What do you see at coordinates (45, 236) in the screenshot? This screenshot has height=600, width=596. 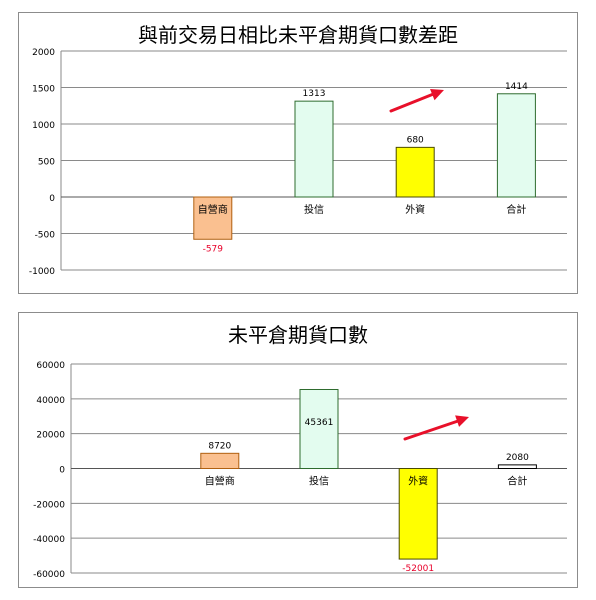 I see `y-tick-label: -500` at bounding box center [45, 236].